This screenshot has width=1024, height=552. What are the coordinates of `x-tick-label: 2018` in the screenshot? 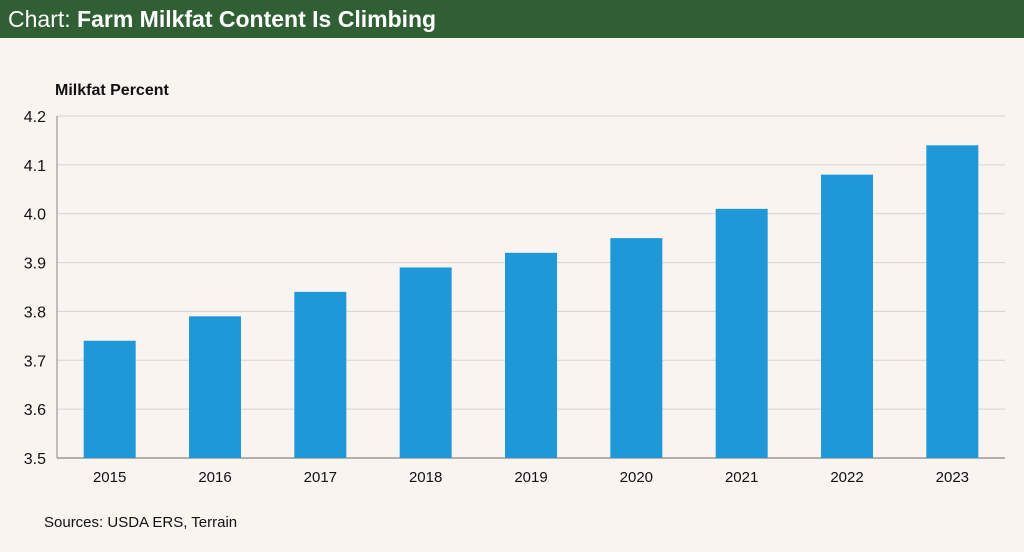 It's located at (425, 477).